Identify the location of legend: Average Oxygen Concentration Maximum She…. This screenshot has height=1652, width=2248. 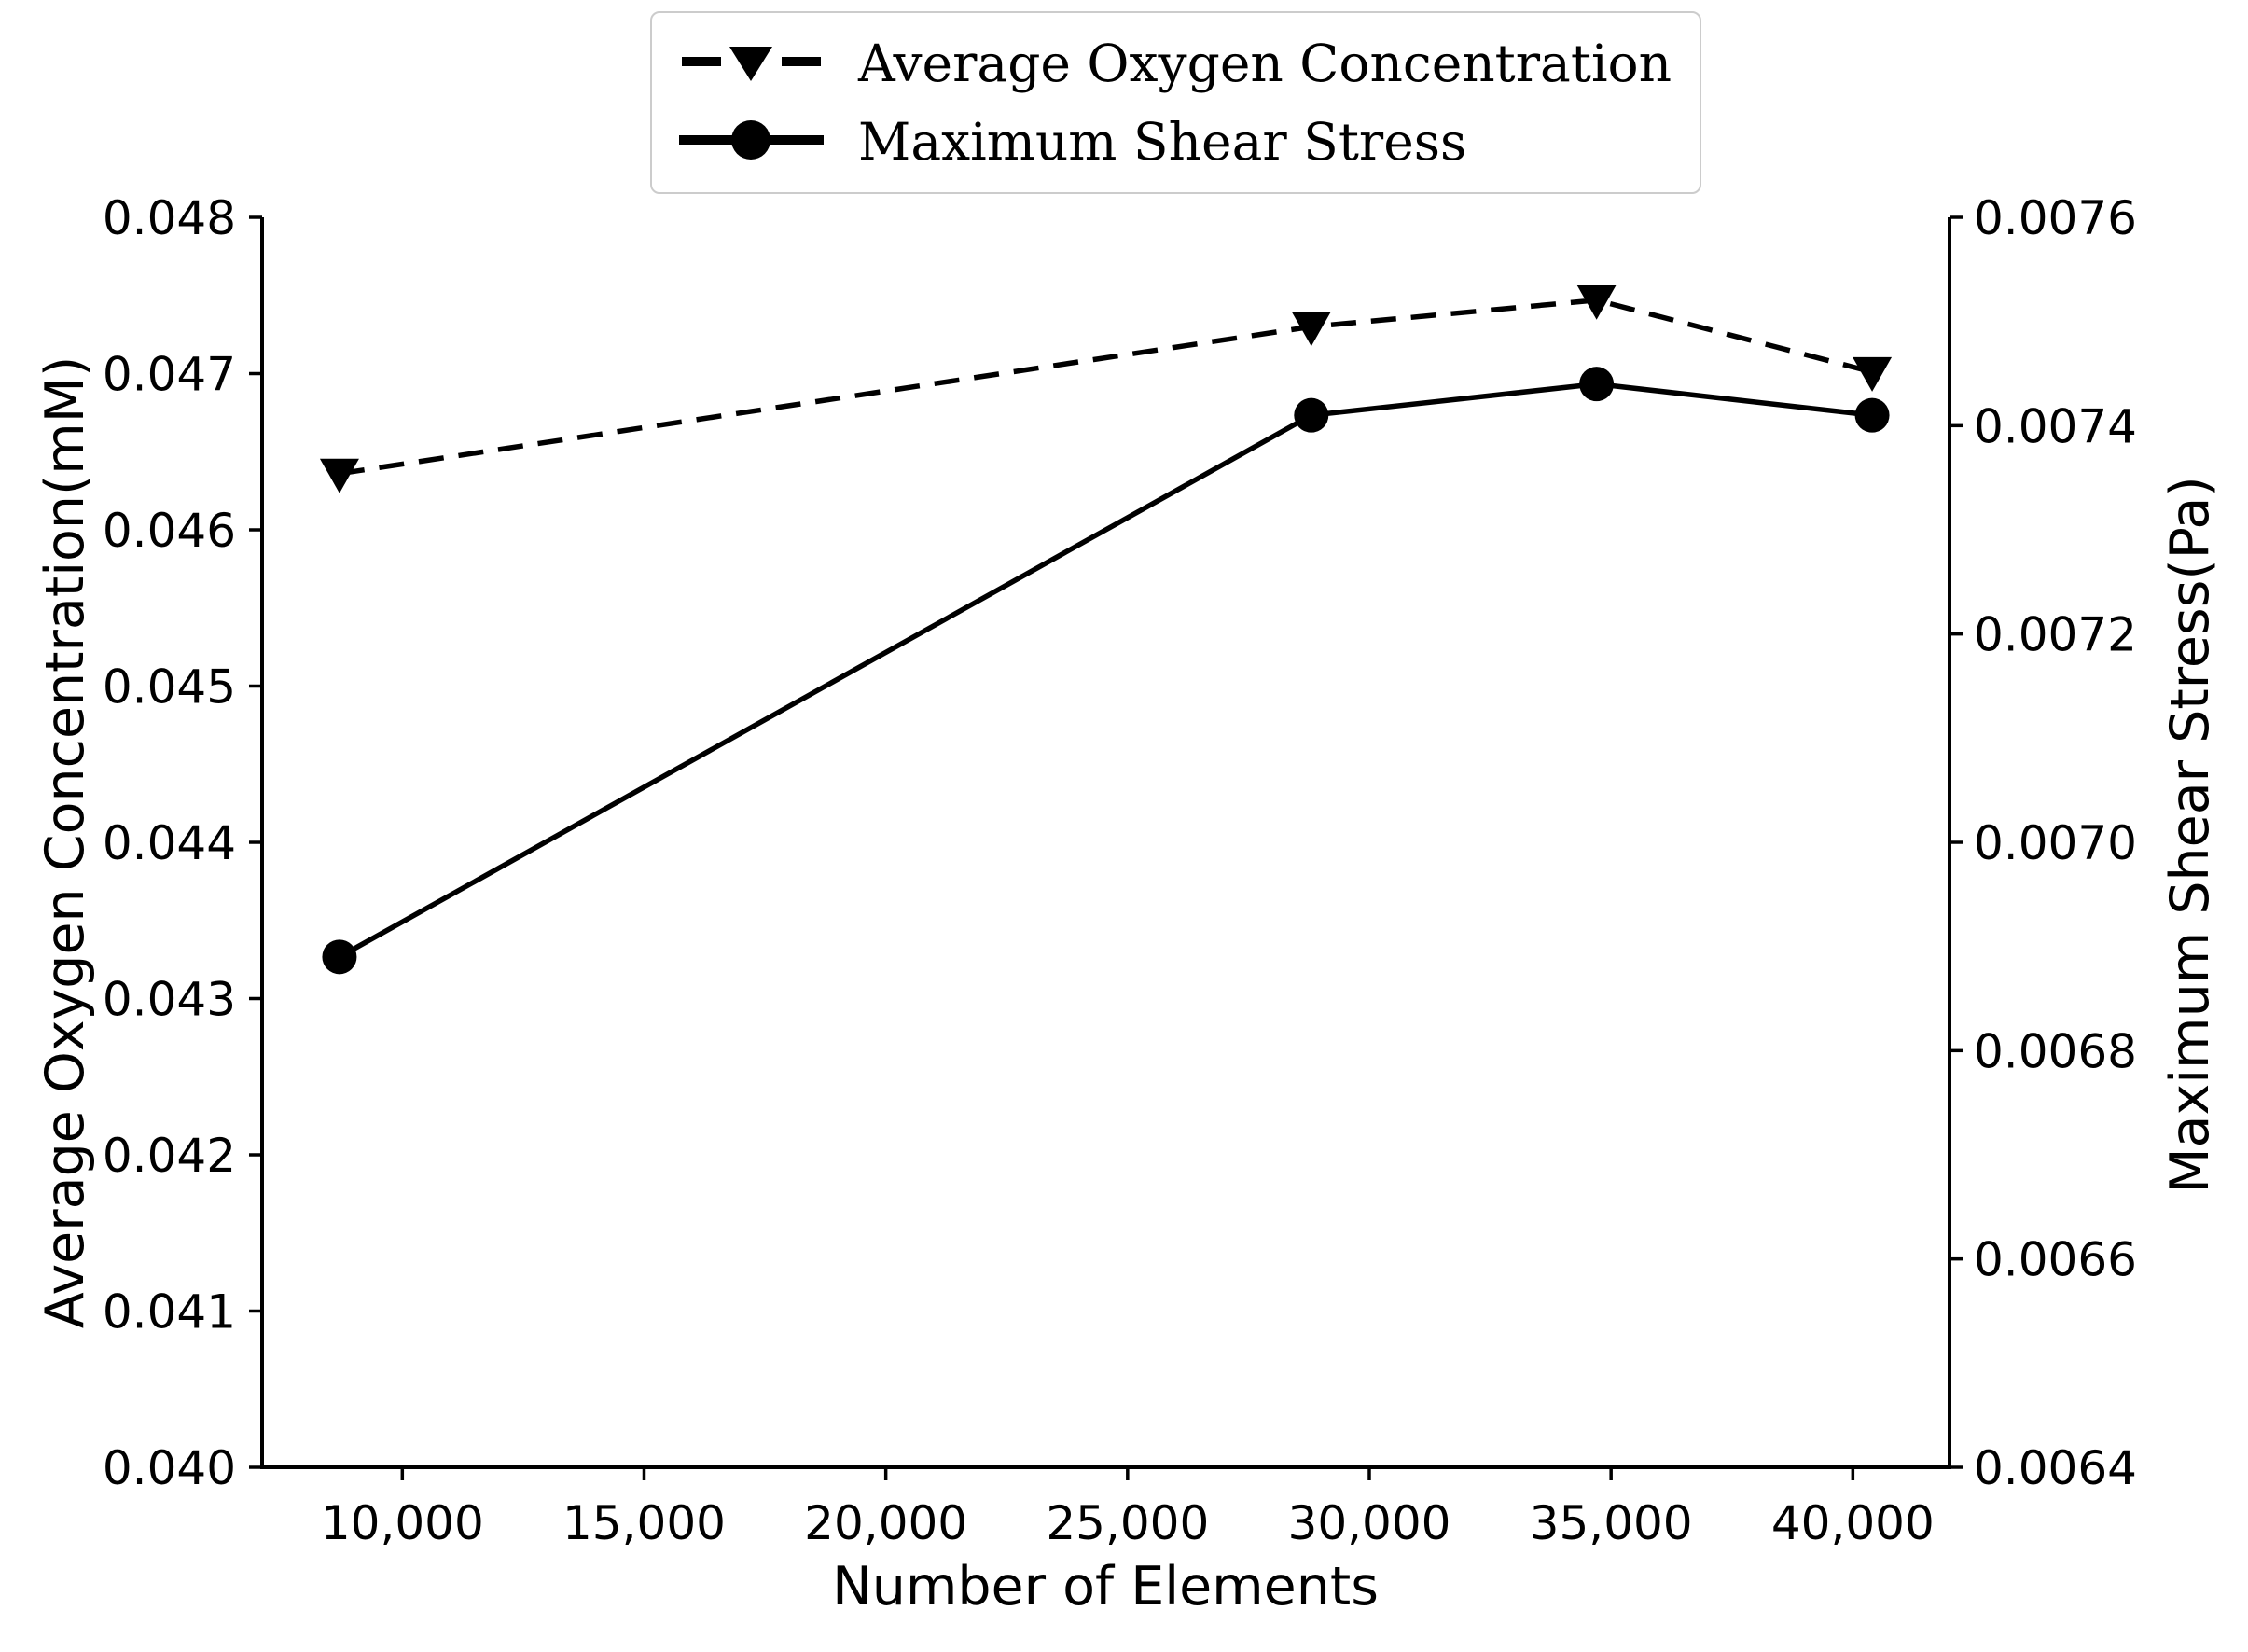
(1176, 102).